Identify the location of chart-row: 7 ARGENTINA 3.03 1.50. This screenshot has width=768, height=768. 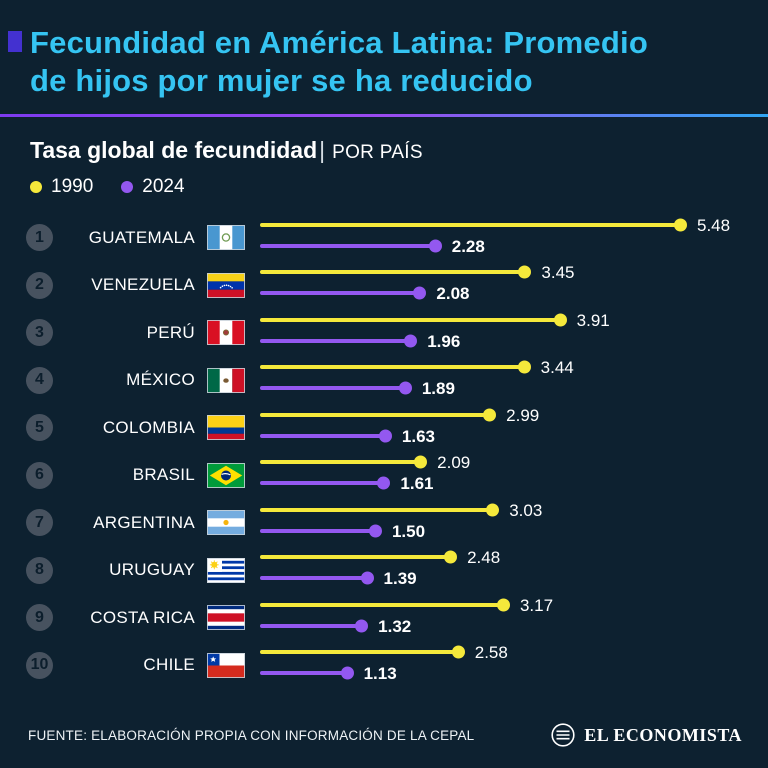
(384, 523).